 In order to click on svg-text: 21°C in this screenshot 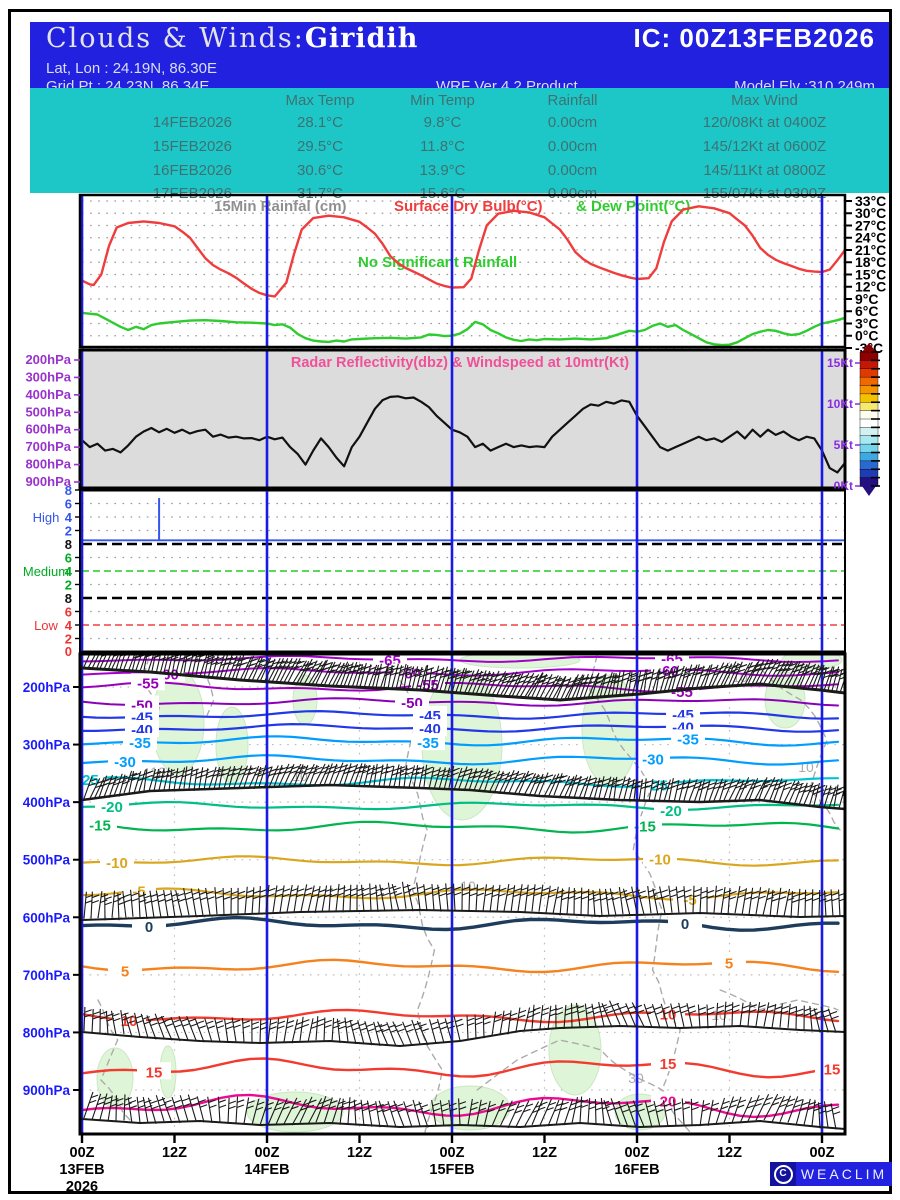, I will do `click(870, 250)`.